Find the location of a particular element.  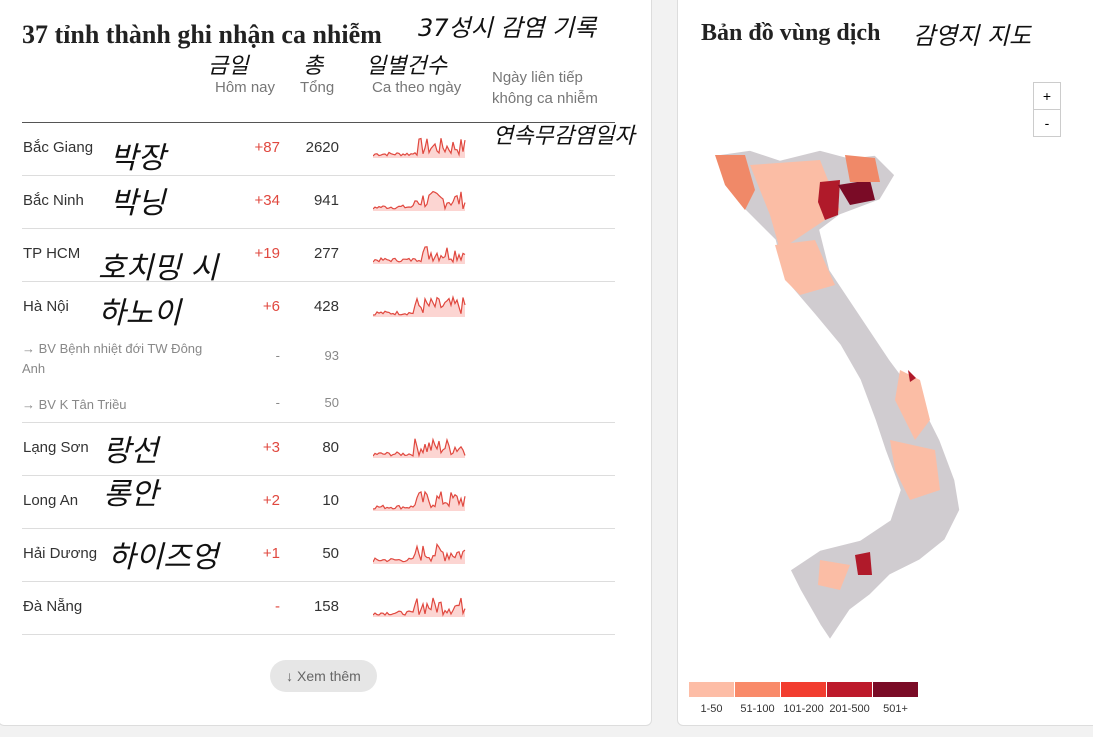

subrow-total: 93 is located at coordinates (331, 355).